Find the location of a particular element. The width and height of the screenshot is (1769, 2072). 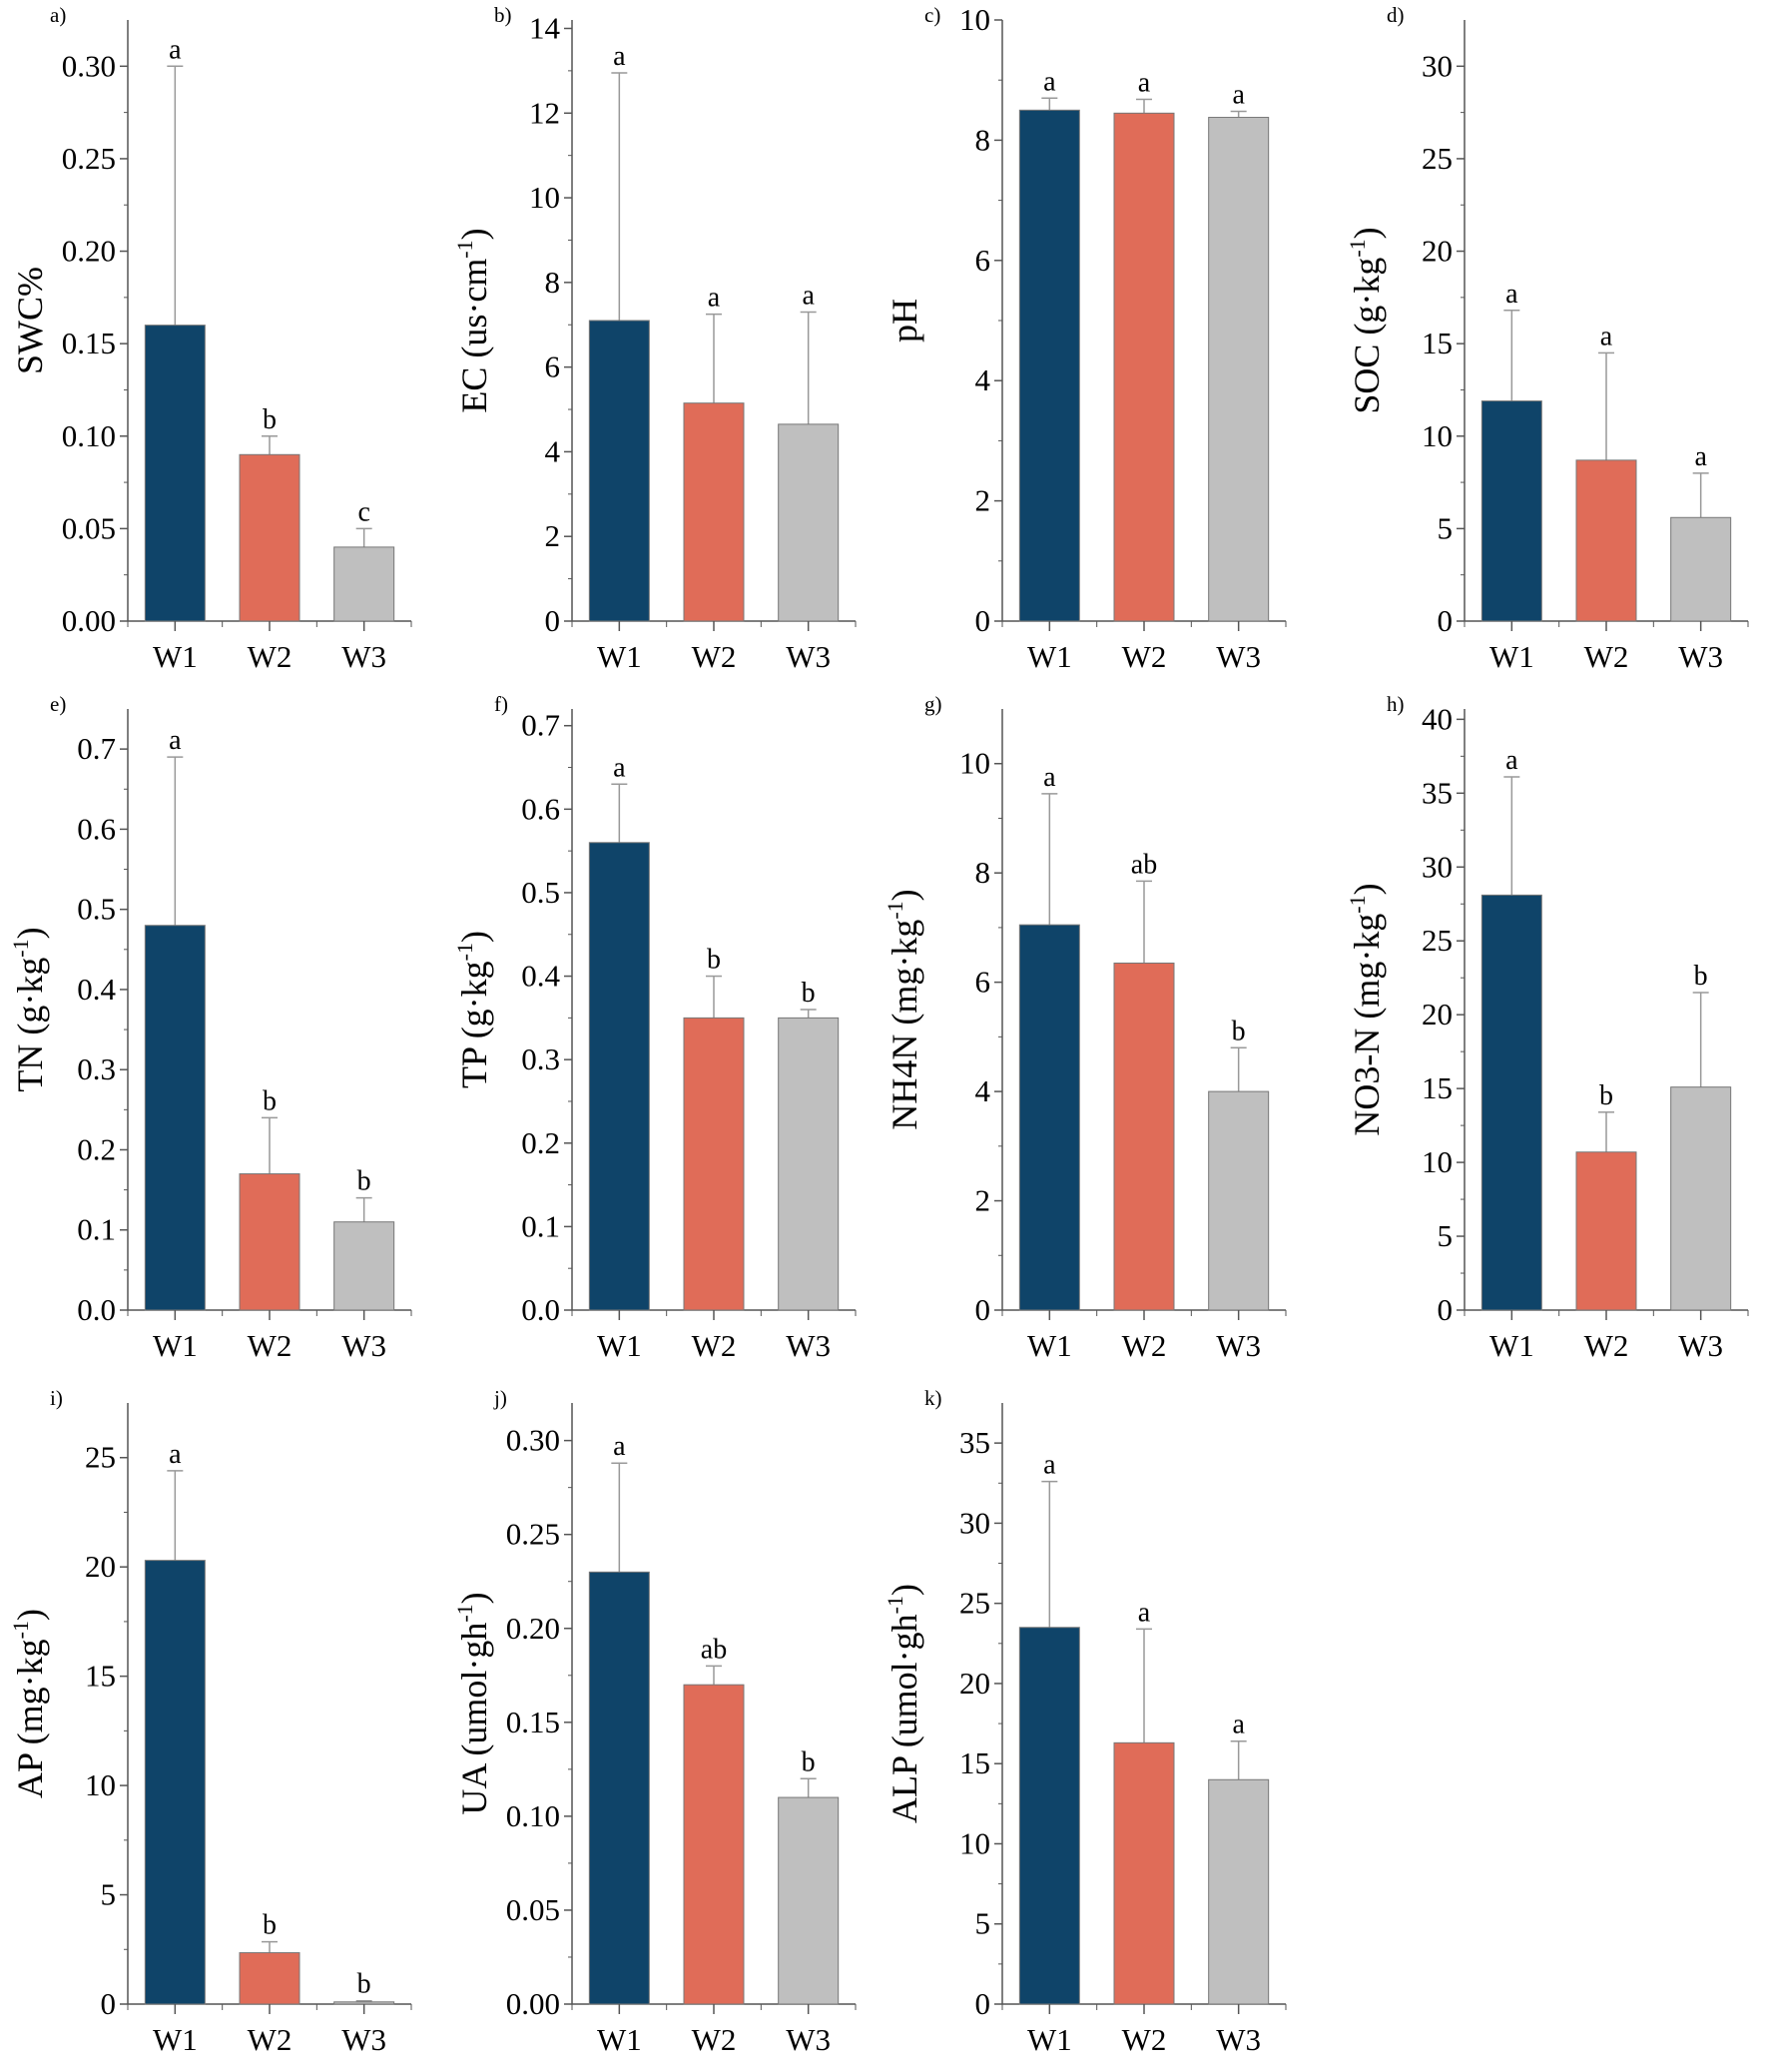

y-tick-label: 0.30 is located at coordinates (89, 65).